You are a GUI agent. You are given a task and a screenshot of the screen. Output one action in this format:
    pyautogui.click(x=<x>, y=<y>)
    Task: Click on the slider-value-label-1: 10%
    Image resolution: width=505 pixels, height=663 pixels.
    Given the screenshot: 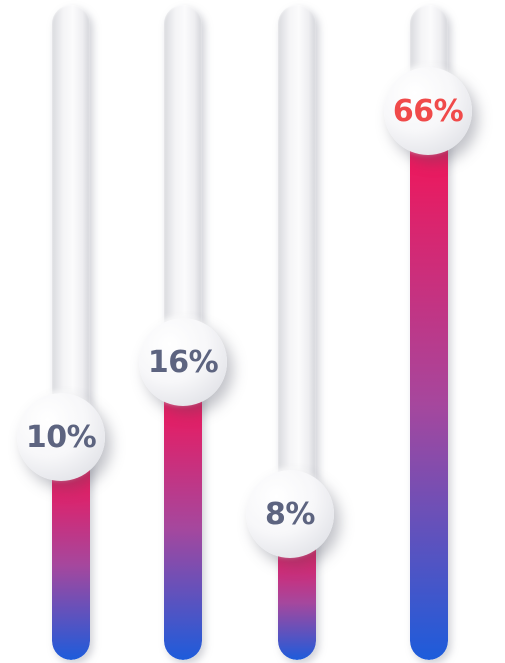 What is the action you would take?
    pyautogui.click(x=61, y=437)
    